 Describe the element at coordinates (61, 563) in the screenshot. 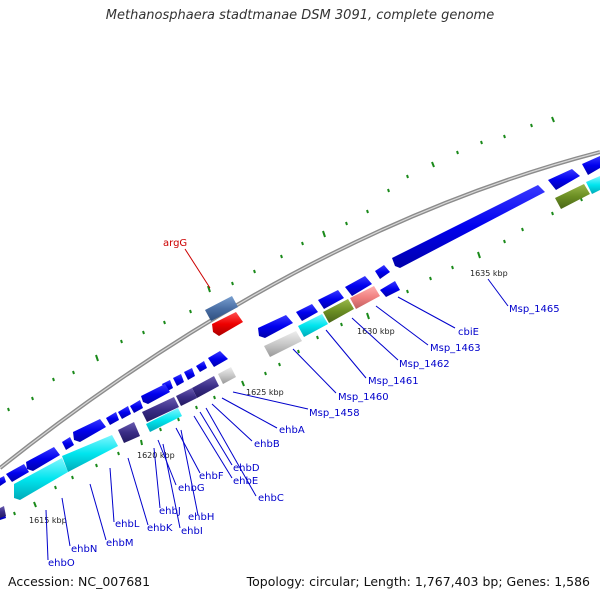

I see `label-ehbO: ehbO` at that location.